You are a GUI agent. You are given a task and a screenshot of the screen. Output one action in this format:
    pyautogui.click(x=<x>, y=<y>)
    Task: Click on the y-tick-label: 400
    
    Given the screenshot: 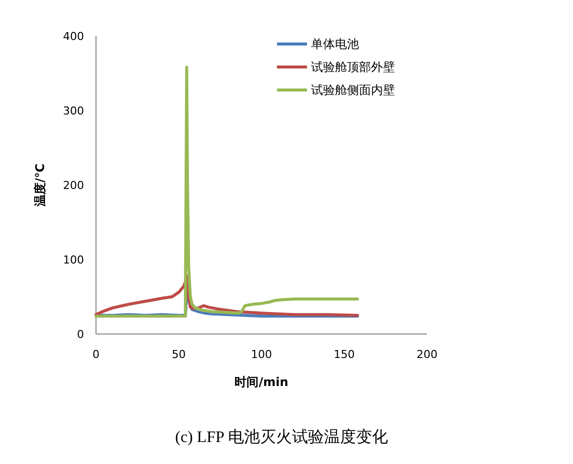 What is the action you would take?
    pyautogui.click(x=73, y=36)
    